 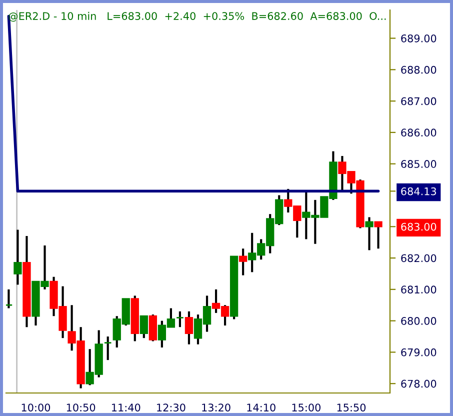 What do you see at coordinates (216, 408) in the screenshot?
I see `x-tick-label: 13:20` at bounding box center [216, 408].